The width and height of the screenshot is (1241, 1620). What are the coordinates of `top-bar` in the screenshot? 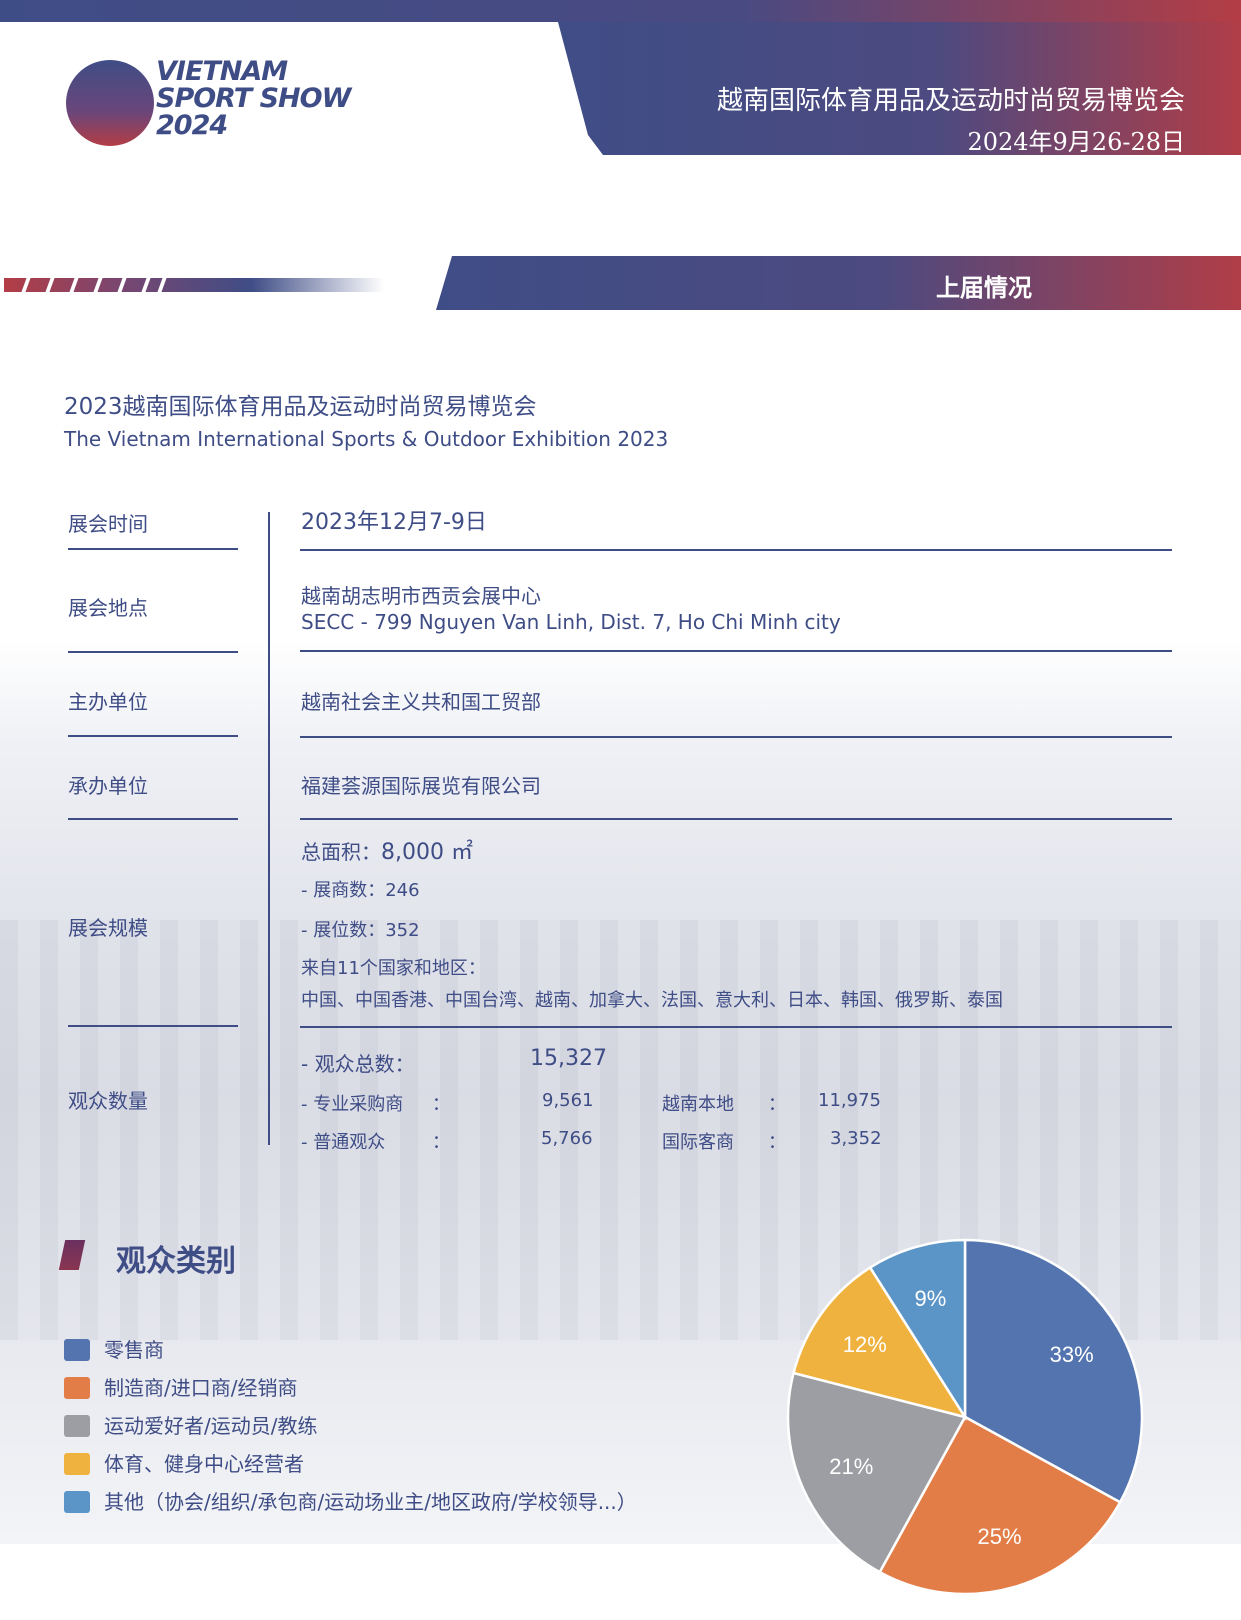 It's located at (620, 11).